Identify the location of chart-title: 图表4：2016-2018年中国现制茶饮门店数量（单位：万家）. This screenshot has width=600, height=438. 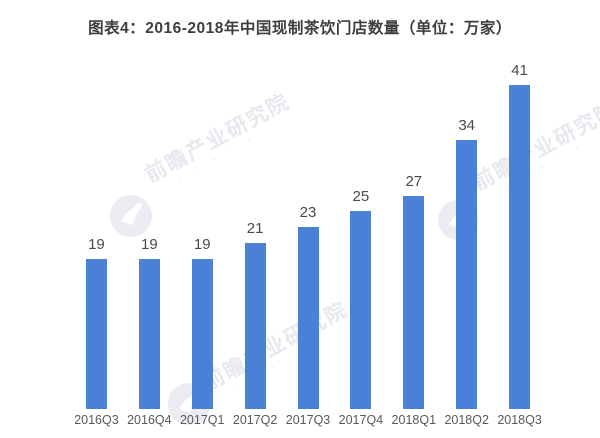
(300, 28).